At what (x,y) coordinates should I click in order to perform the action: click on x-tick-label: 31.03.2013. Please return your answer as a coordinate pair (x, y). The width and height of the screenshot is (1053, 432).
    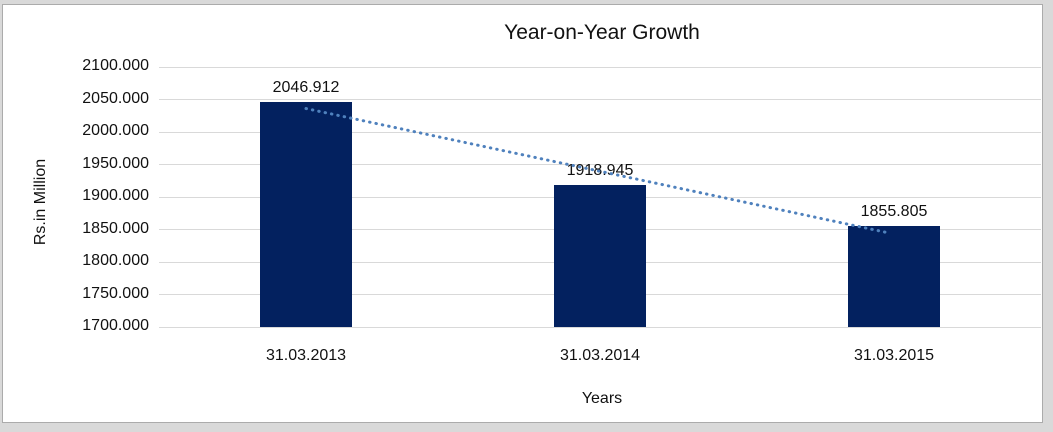
    Looking at the image, I should click on (306, 355).